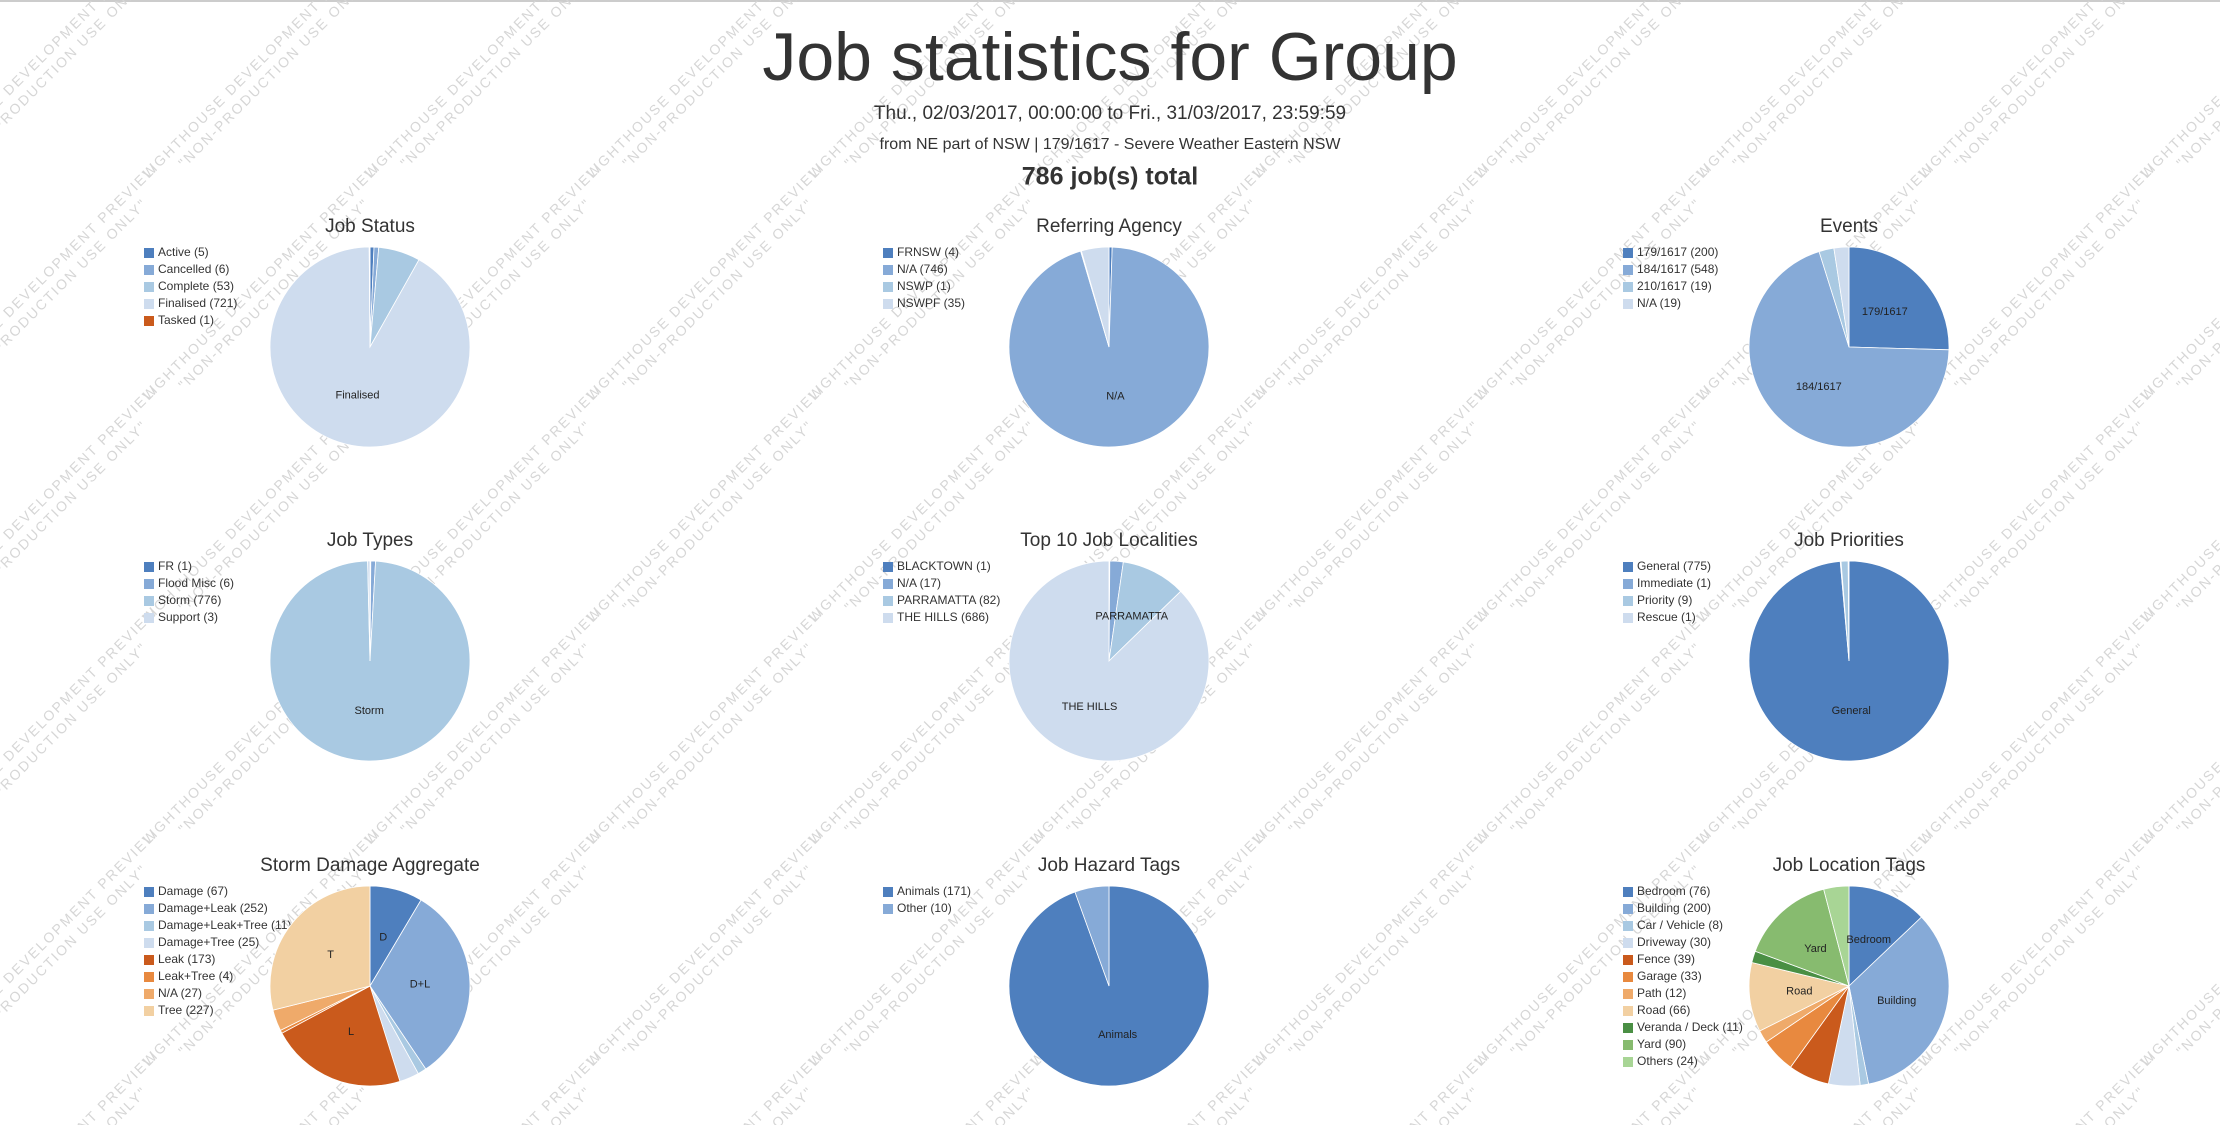  What do you see at coordinates (1118, 1035) in the screenshot?
I see `slice-label: Animals` at bounding box center [1118, 1035].